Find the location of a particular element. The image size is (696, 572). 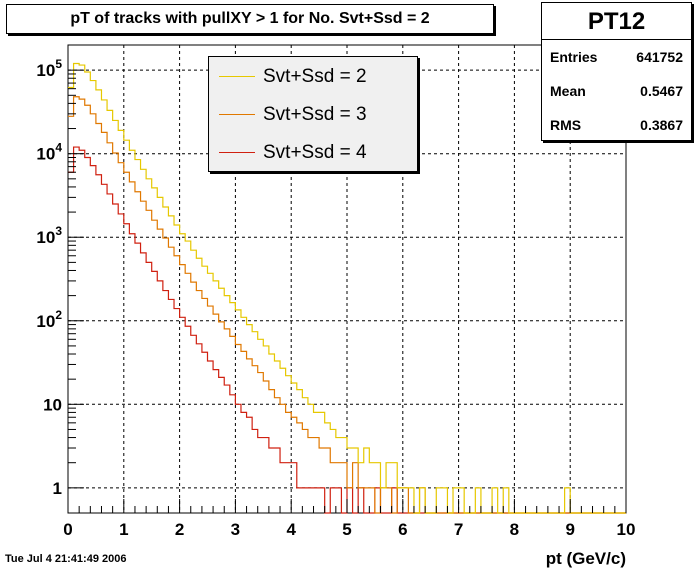

y-tick-label: 10⁵ is located at coordinates (49, 68).